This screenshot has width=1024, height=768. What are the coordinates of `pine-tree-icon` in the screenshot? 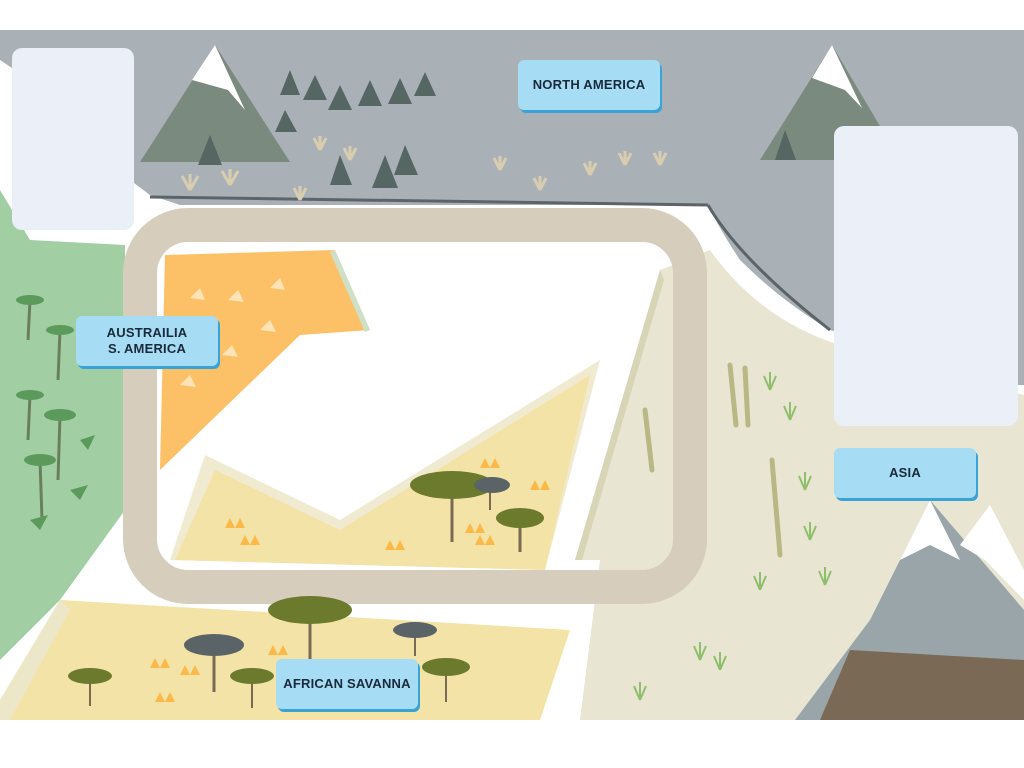 It's located at (497, 129).